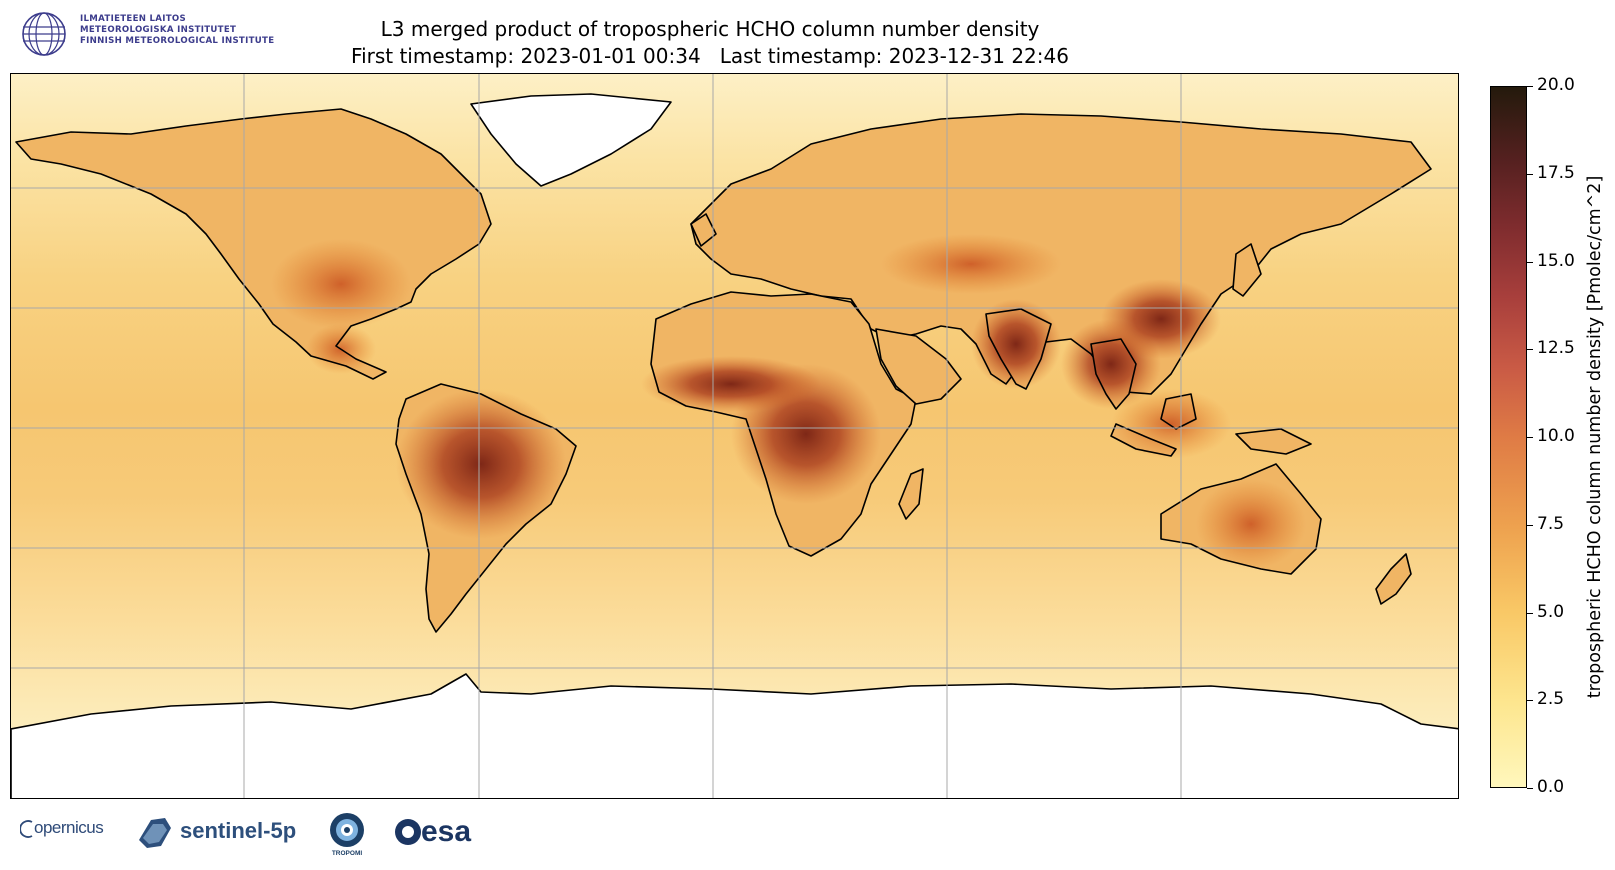  Describe the element at coordinates (1551, 524) in the screenshot. I see `colorbar-tick-label: 7.5` at that location.